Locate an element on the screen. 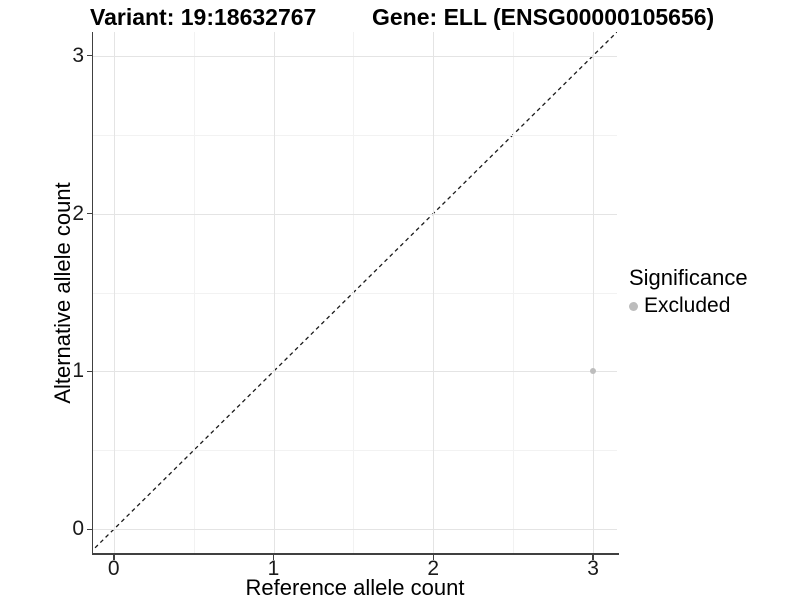 This screenshot has height=600, width=800. x-axis-line is located at coordinates (355, 554).